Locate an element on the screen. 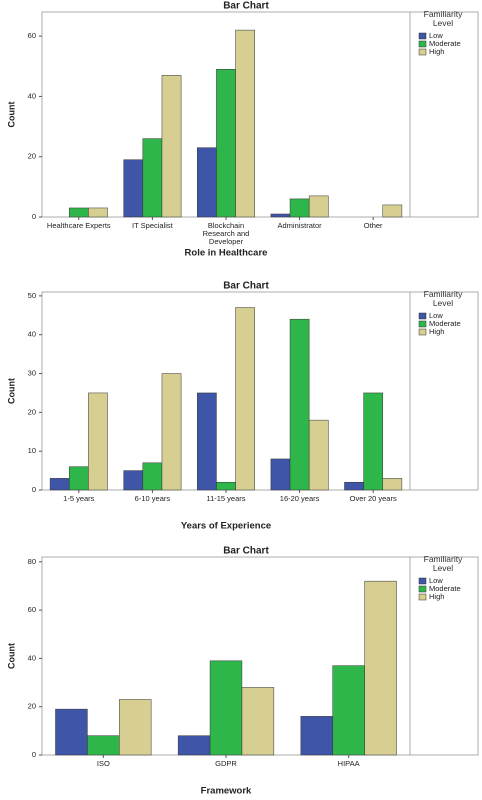 Image resolution: width=482 pixels, height=800 pixels. x-tick-label: Administrator is located at coordinates (299, 225).